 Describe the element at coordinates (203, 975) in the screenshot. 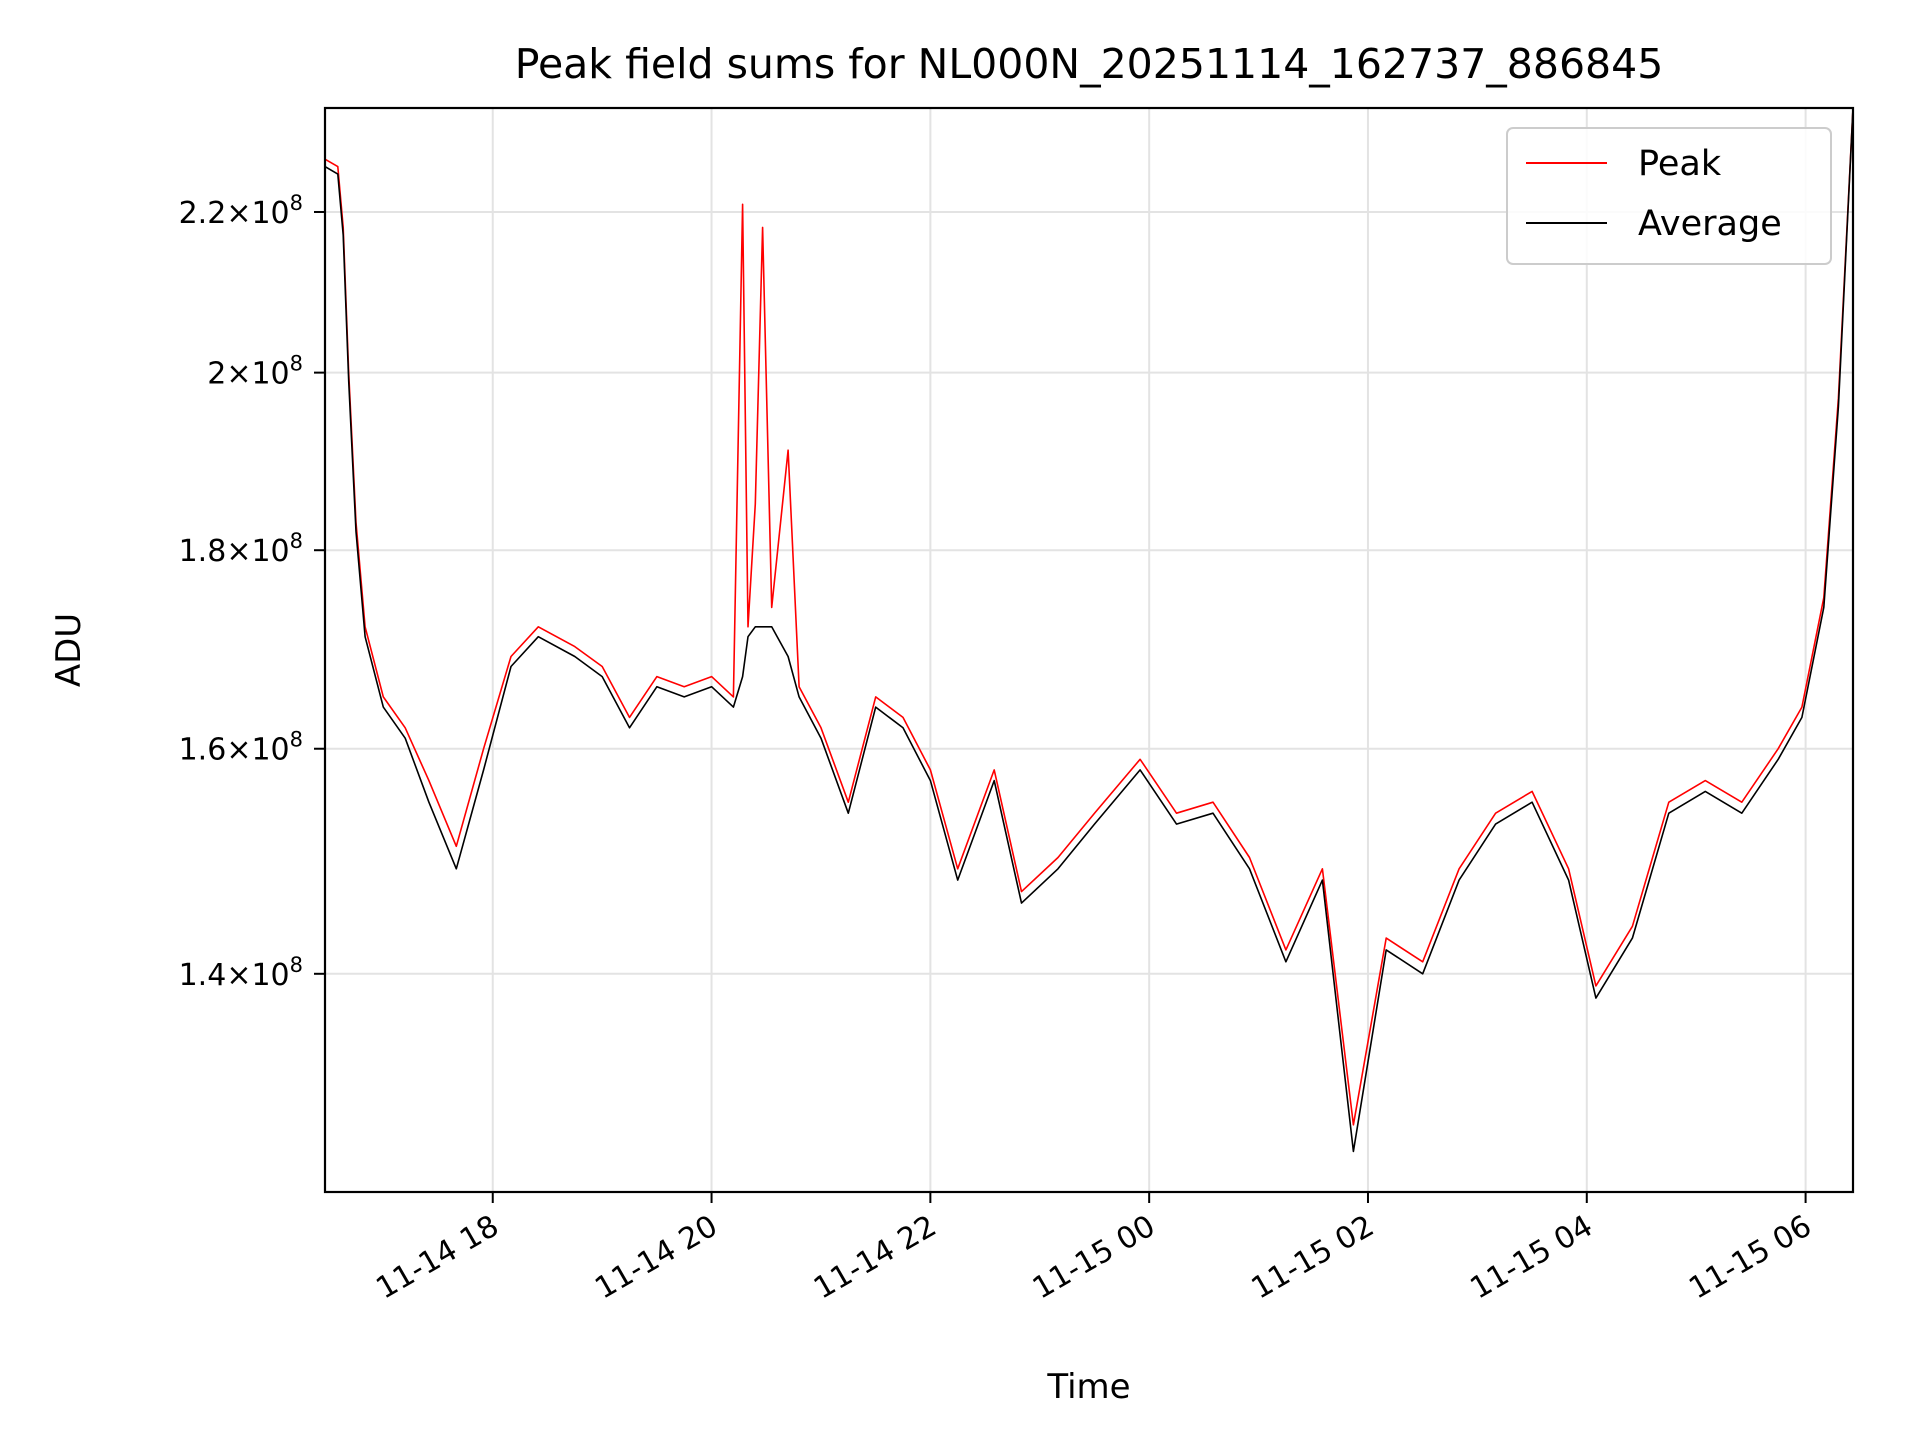

I see `y-tick-mantissa: 1.4` at that location.